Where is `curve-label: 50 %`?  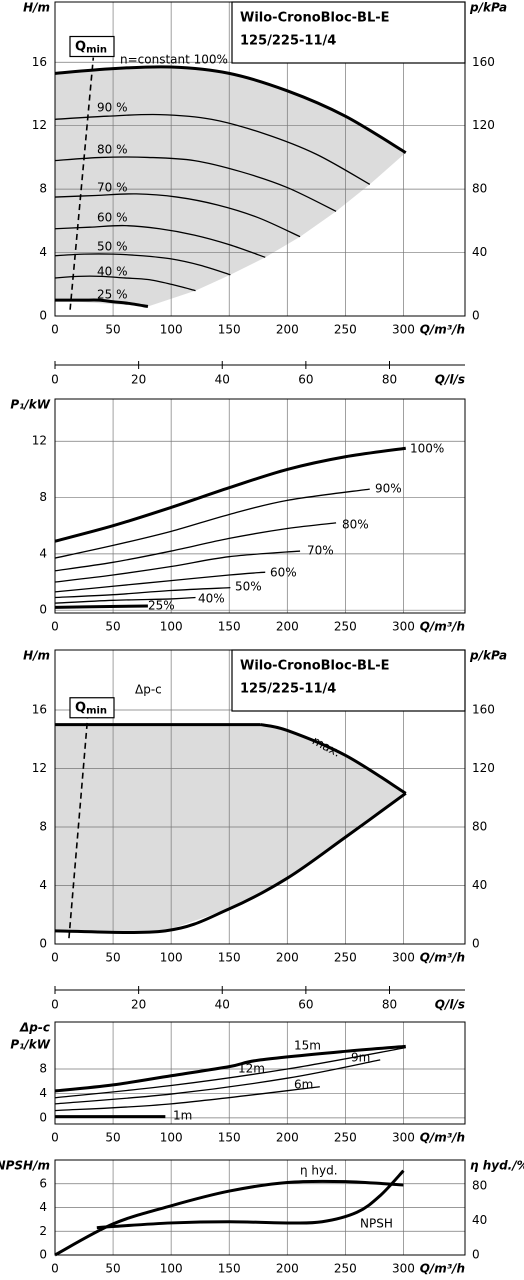
curve-label: 50 % is located at coordinates (112, 247).